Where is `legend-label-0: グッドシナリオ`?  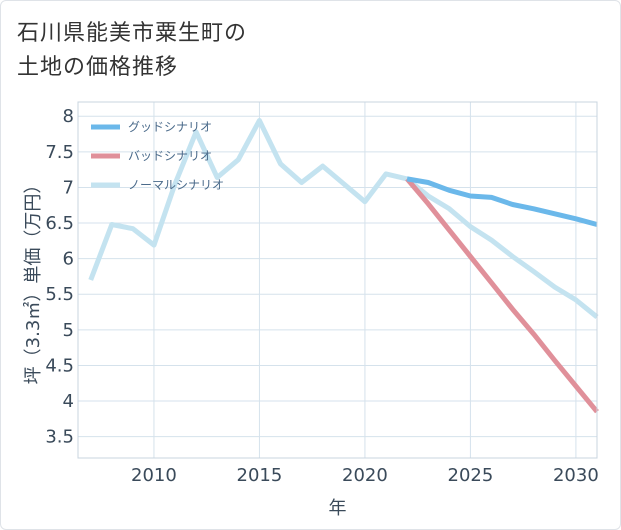 legend-label-0: グッドシナリオ is located at coordinates (170, 127).